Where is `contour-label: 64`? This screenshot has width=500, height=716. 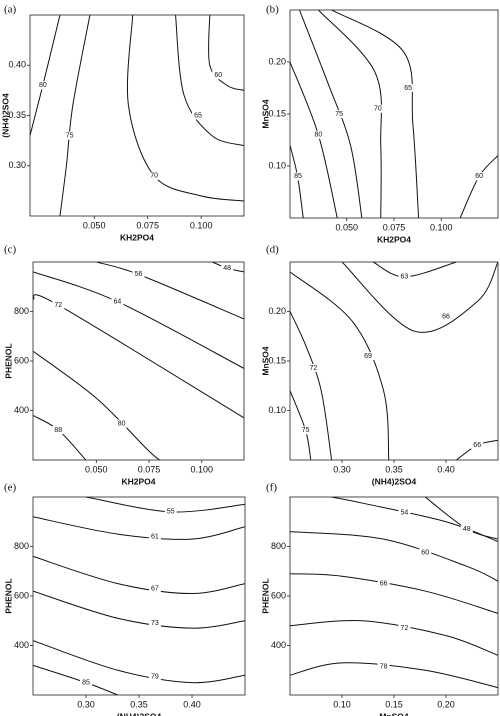
contour-label: 64 is located at coordinates (118, 301).